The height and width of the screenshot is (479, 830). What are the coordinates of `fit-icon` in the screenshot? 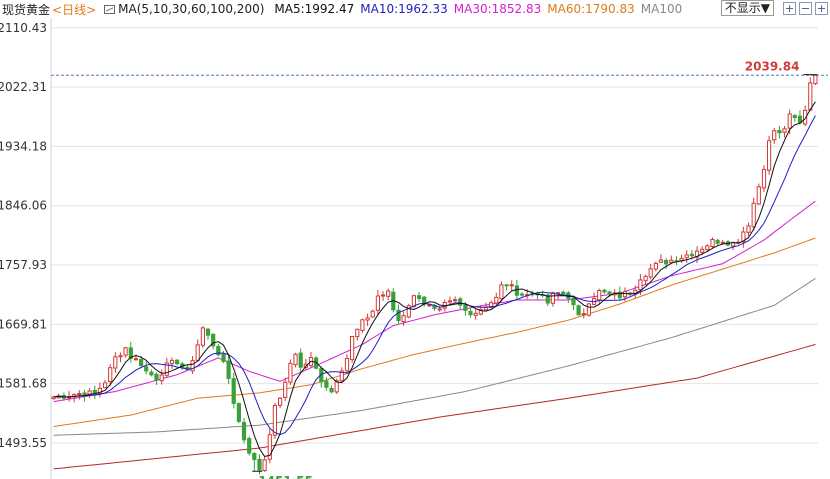 It's located at (821, 8).